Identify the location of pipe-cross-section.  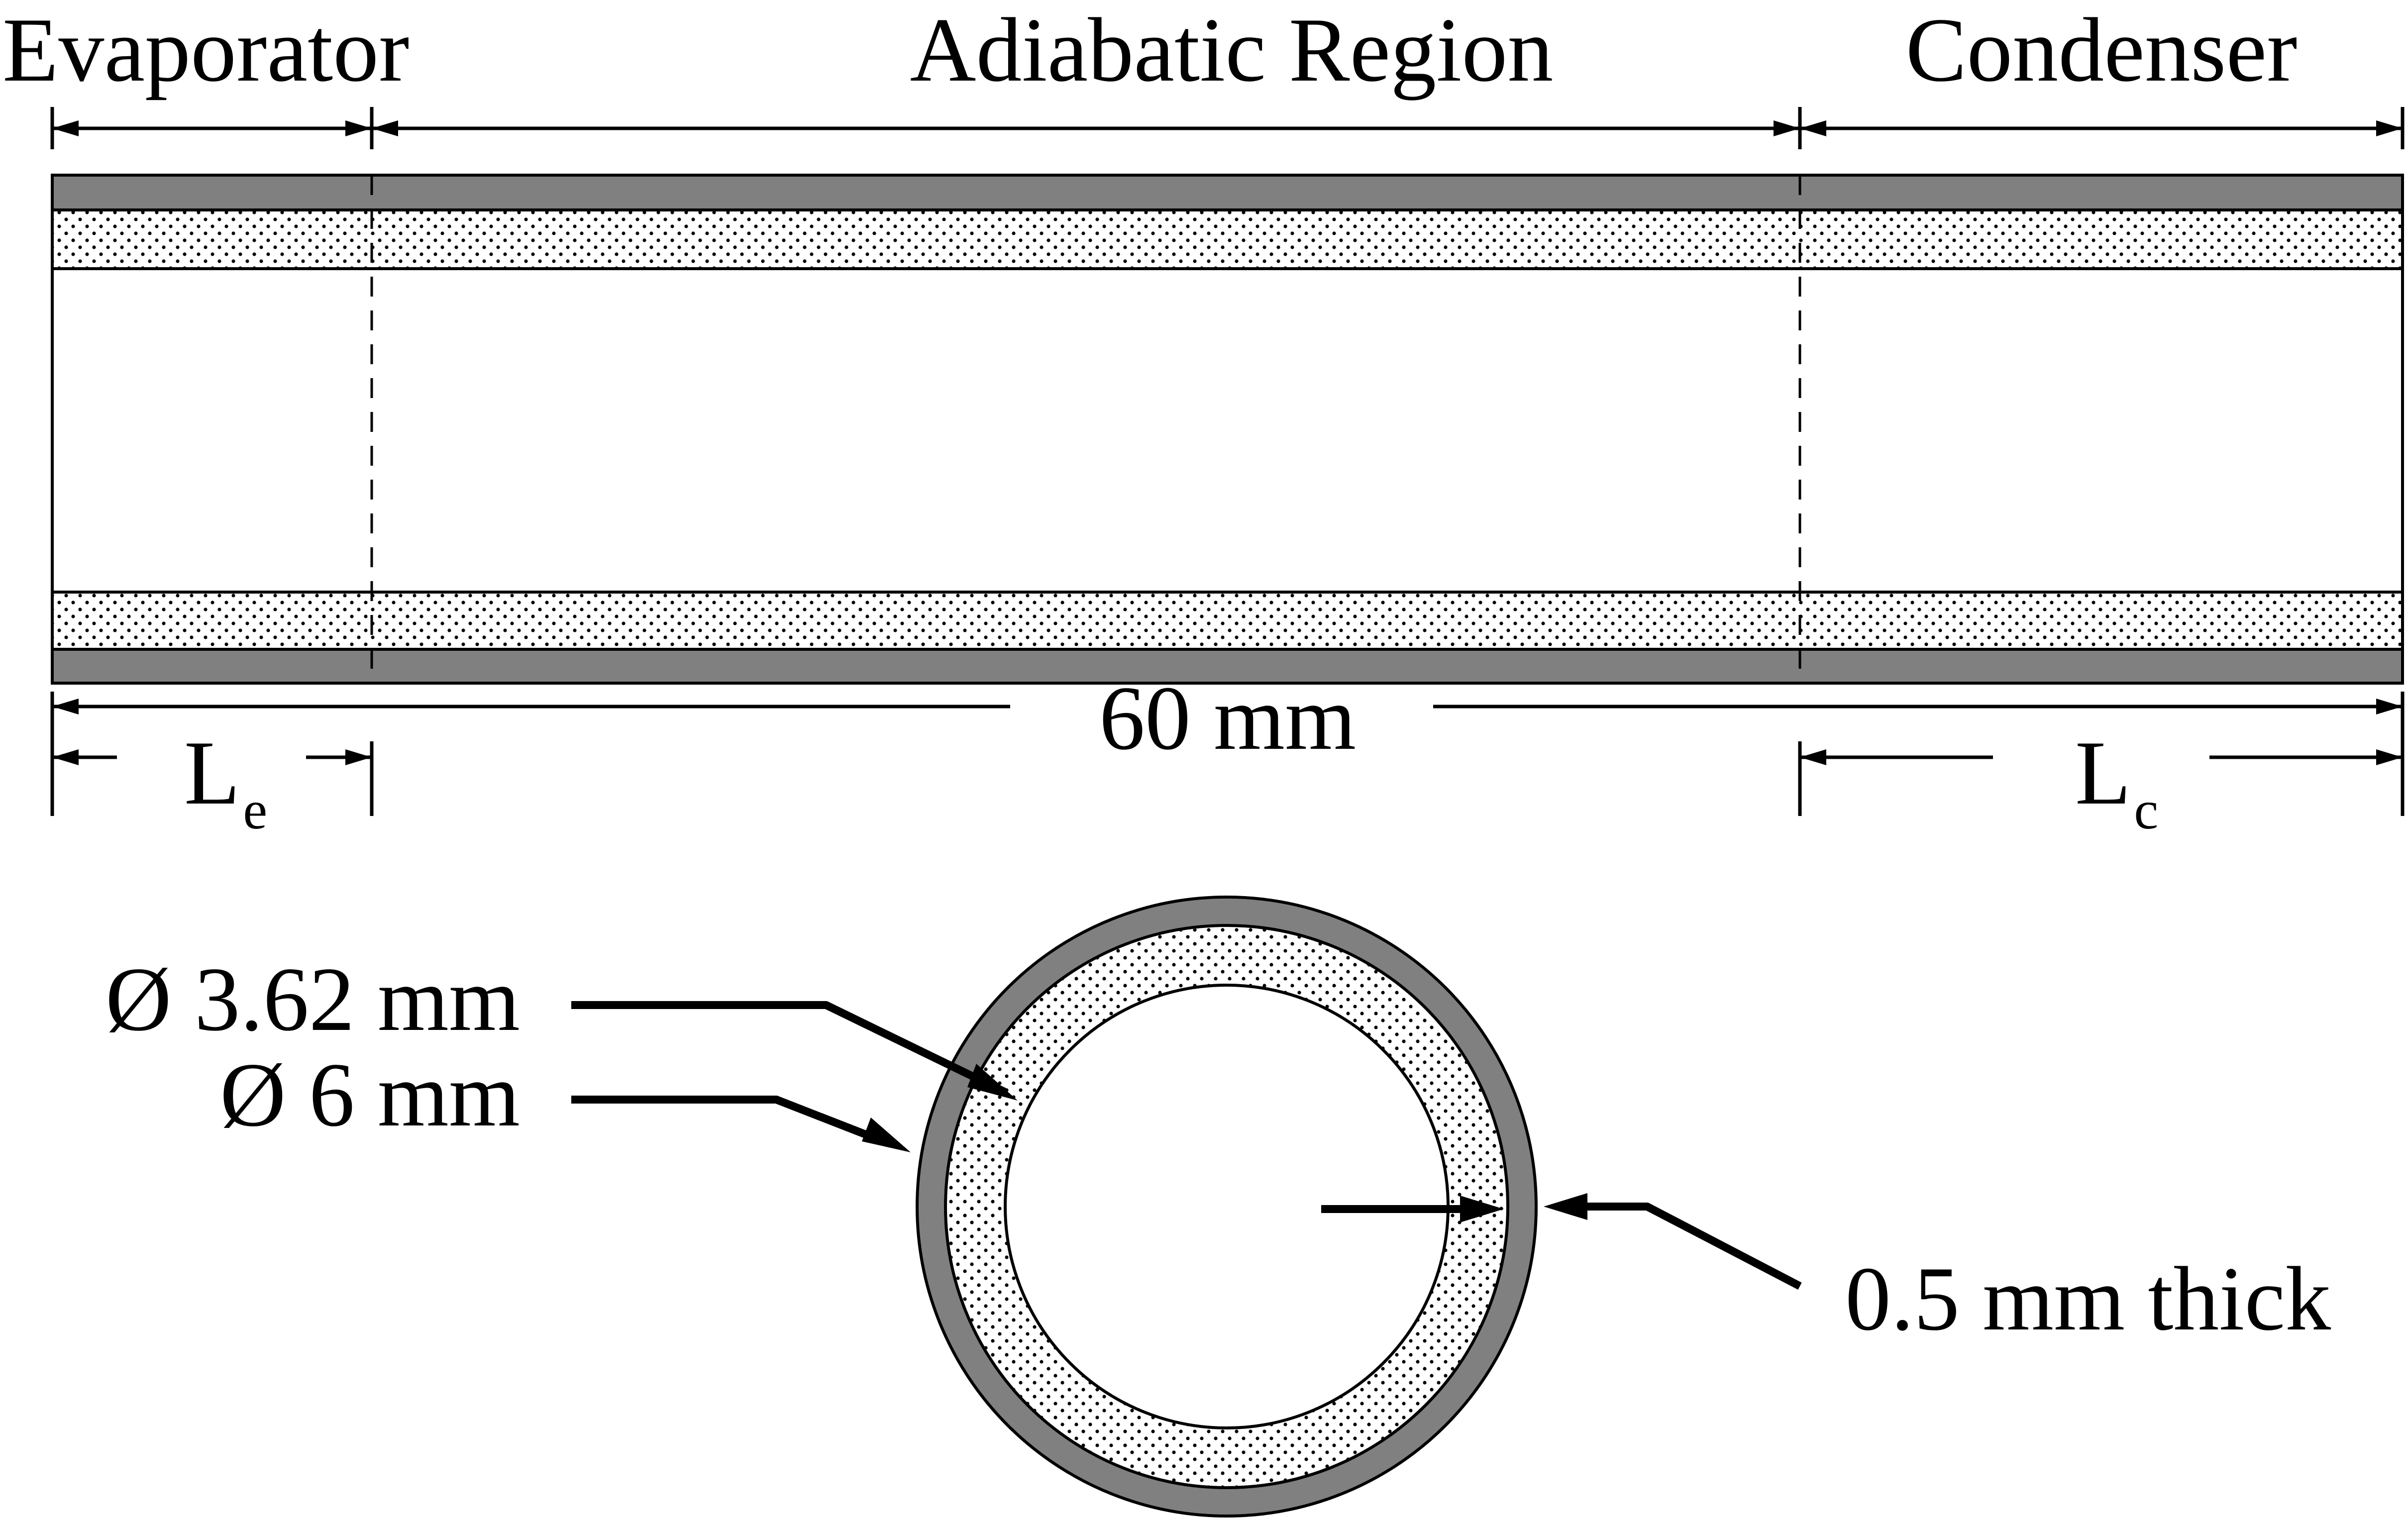
(1227, 1207).